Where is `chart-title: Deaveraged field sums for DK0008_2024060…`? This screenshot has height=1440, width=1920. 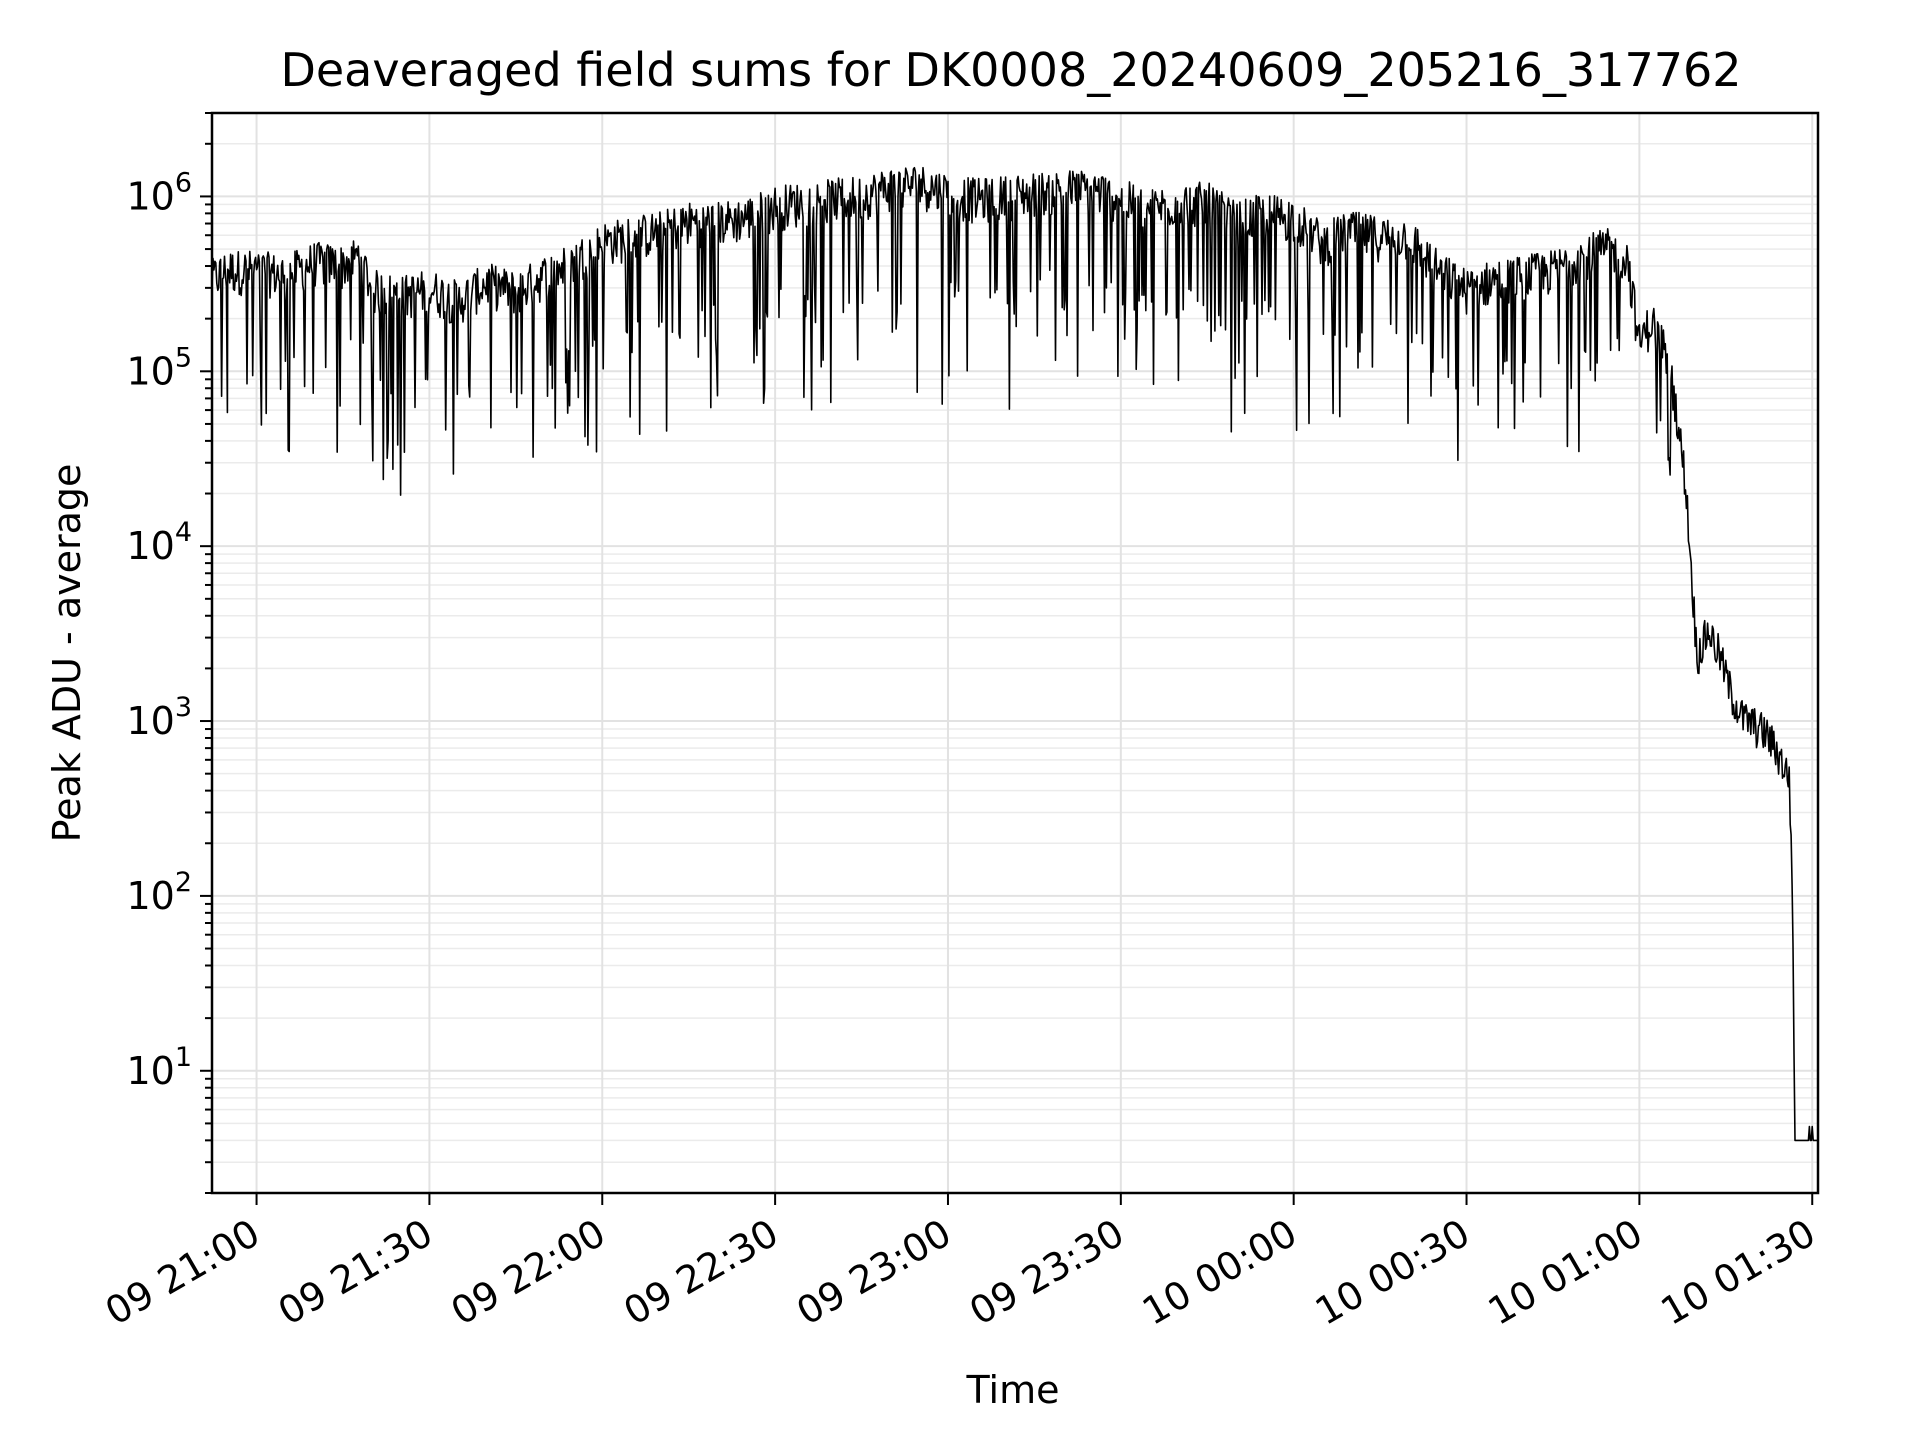 chart-title: Deaveraged field sums for DK0008_2024060… is located at coordinates (1010, 70).